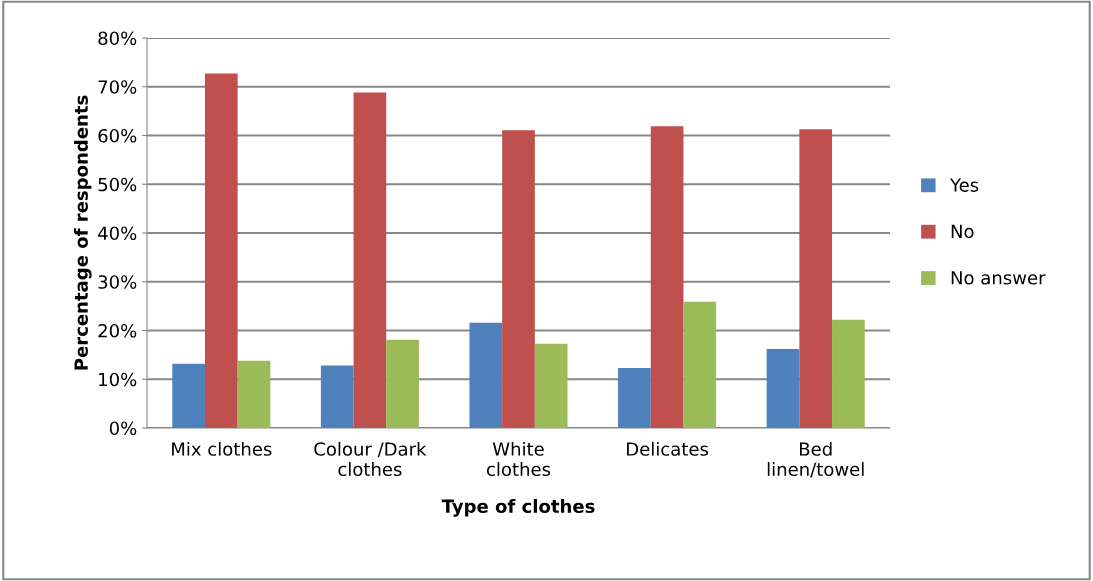 The width and height of the screenshot is (1093, 581). I want to click on y-tick-label: 70%, so click(117, 87).